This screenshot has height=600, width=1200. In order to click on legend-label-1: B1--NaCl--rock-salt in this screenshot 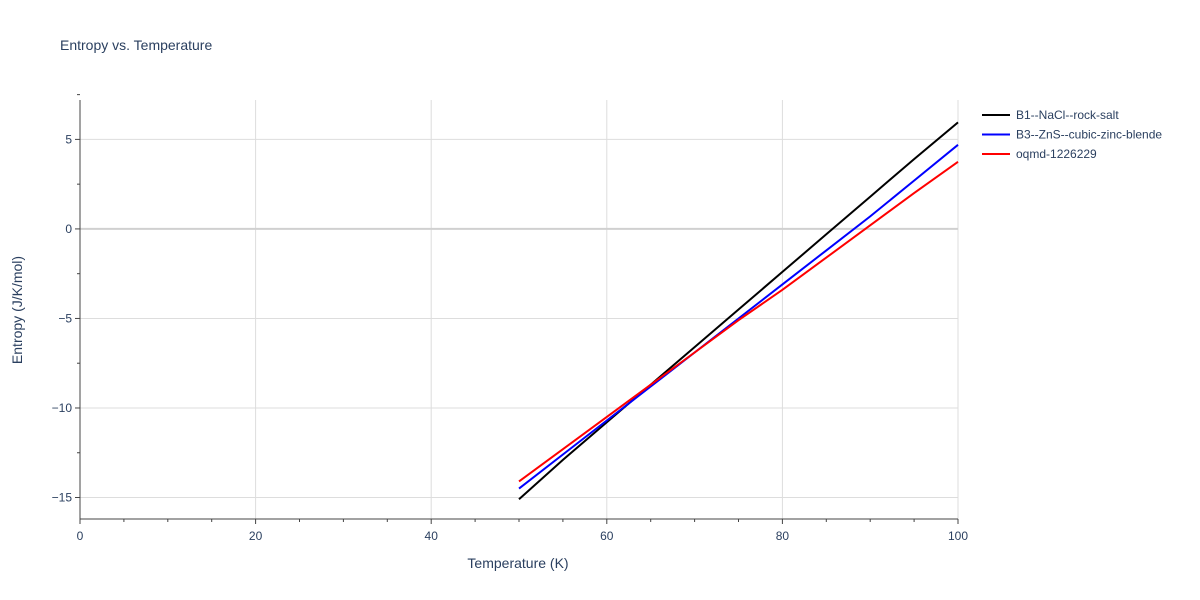, I will do `click(1067, 115)`.